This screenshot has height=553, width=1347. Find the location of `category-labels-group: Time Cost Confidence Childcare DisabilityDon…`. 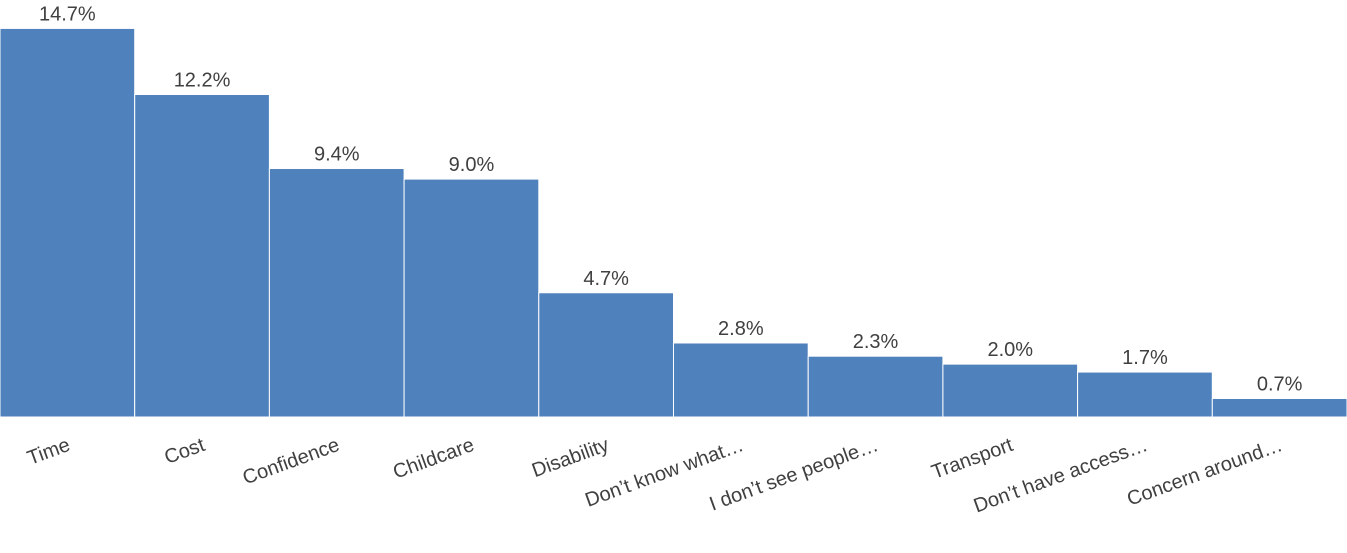

category-labels-group: Time Cost Confidence Childcare DisabilityDon… is located at coordinates (654, 476).